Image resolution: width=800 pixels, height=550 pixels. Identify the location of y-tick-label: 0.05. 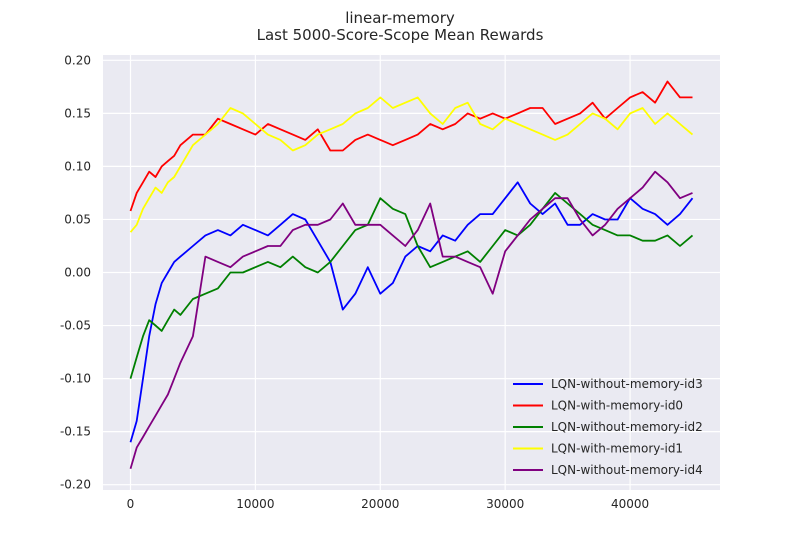
(77, 219).